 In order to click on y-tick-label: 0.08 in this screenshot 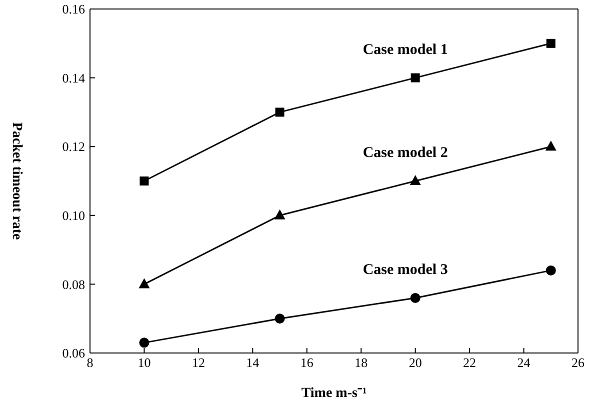, I will do `click(73, 284)`.